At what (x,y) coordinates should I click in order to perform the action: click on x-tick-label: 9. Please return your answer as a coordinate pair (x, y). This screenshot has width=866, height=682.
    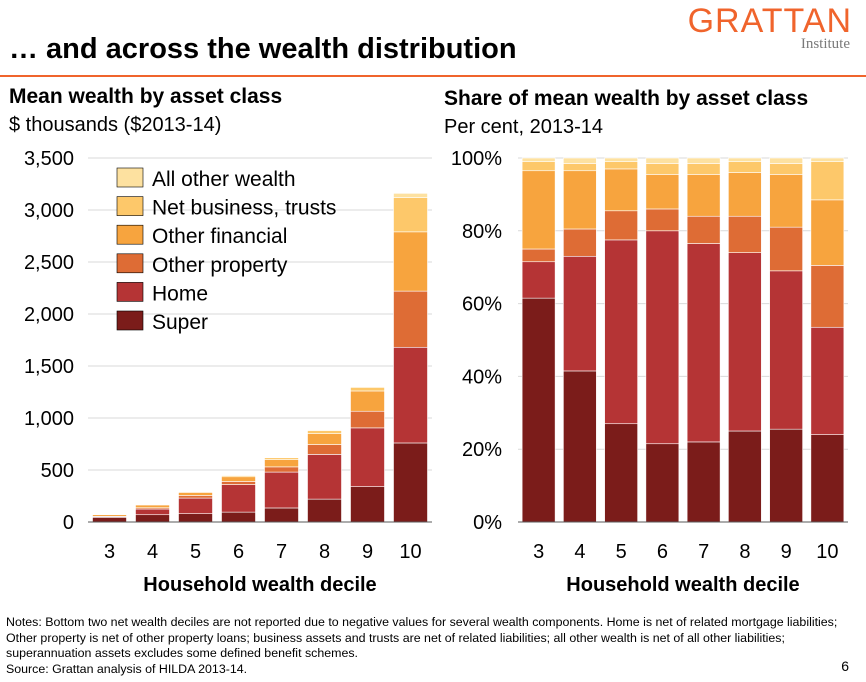
    Looking at the image, I should click on (367, 552).